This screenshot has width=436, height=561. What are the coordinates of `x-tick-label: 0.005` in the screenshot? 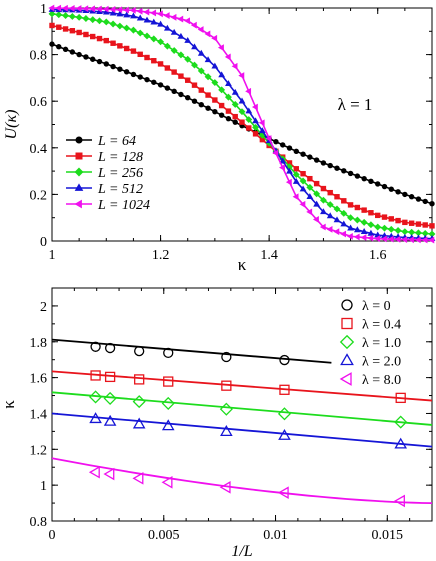 It's located at (164, 535).